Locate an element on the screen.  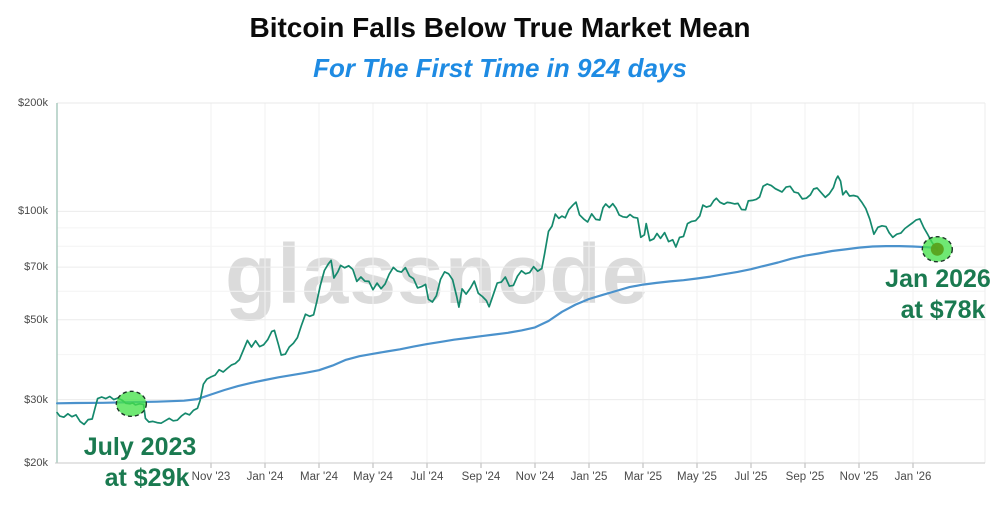
x-axis-label: May '25 is located at coordinates (697, 477).